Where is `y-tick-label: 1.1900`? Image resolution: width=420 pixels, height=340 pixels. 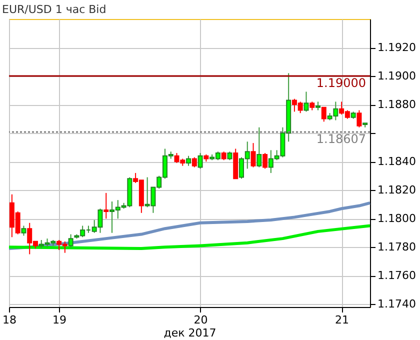 y-tick-label: 1.1900 is located at coordinates (397, 76).